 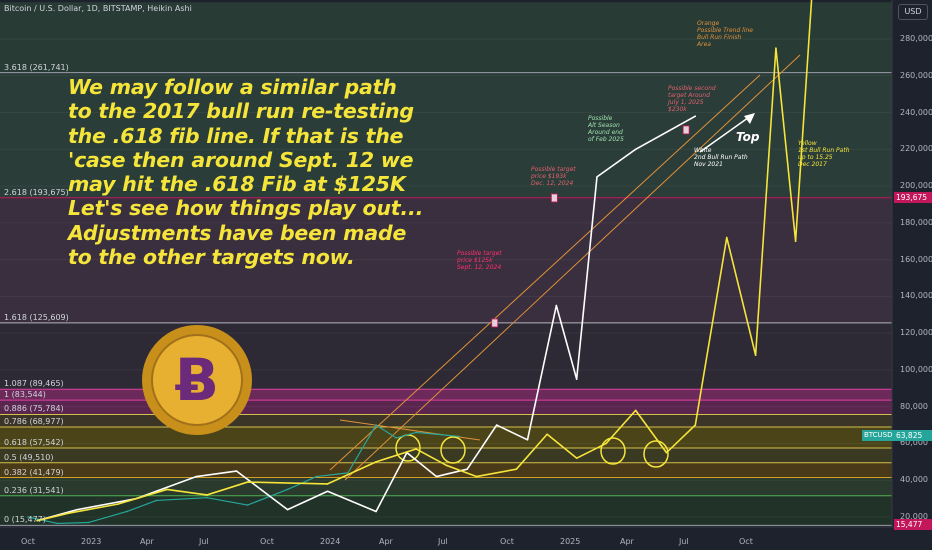 I want to click on price-badge: 193,675, so click(x=913, y=197).